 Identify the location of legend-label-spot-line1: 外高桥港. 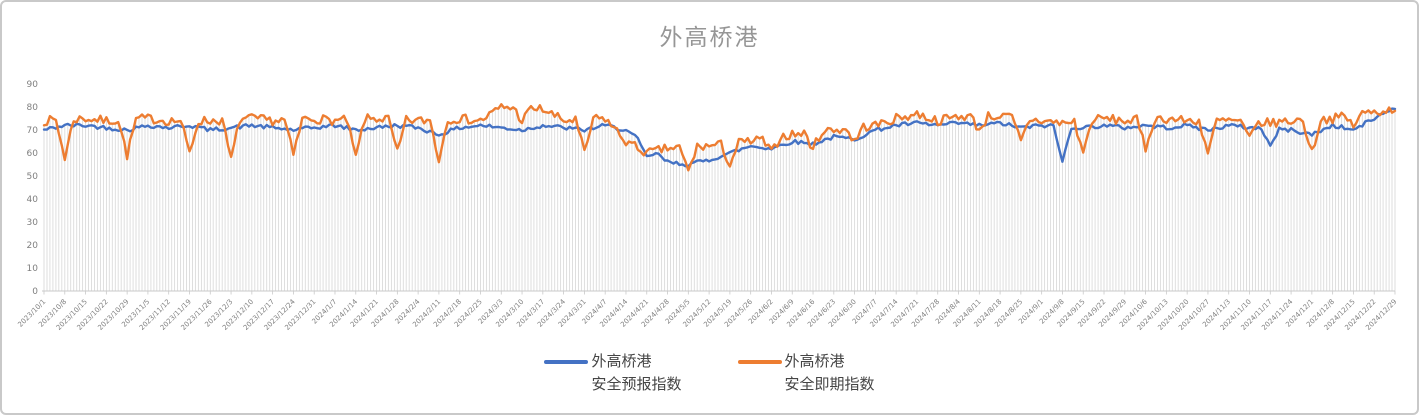
(814, 361).